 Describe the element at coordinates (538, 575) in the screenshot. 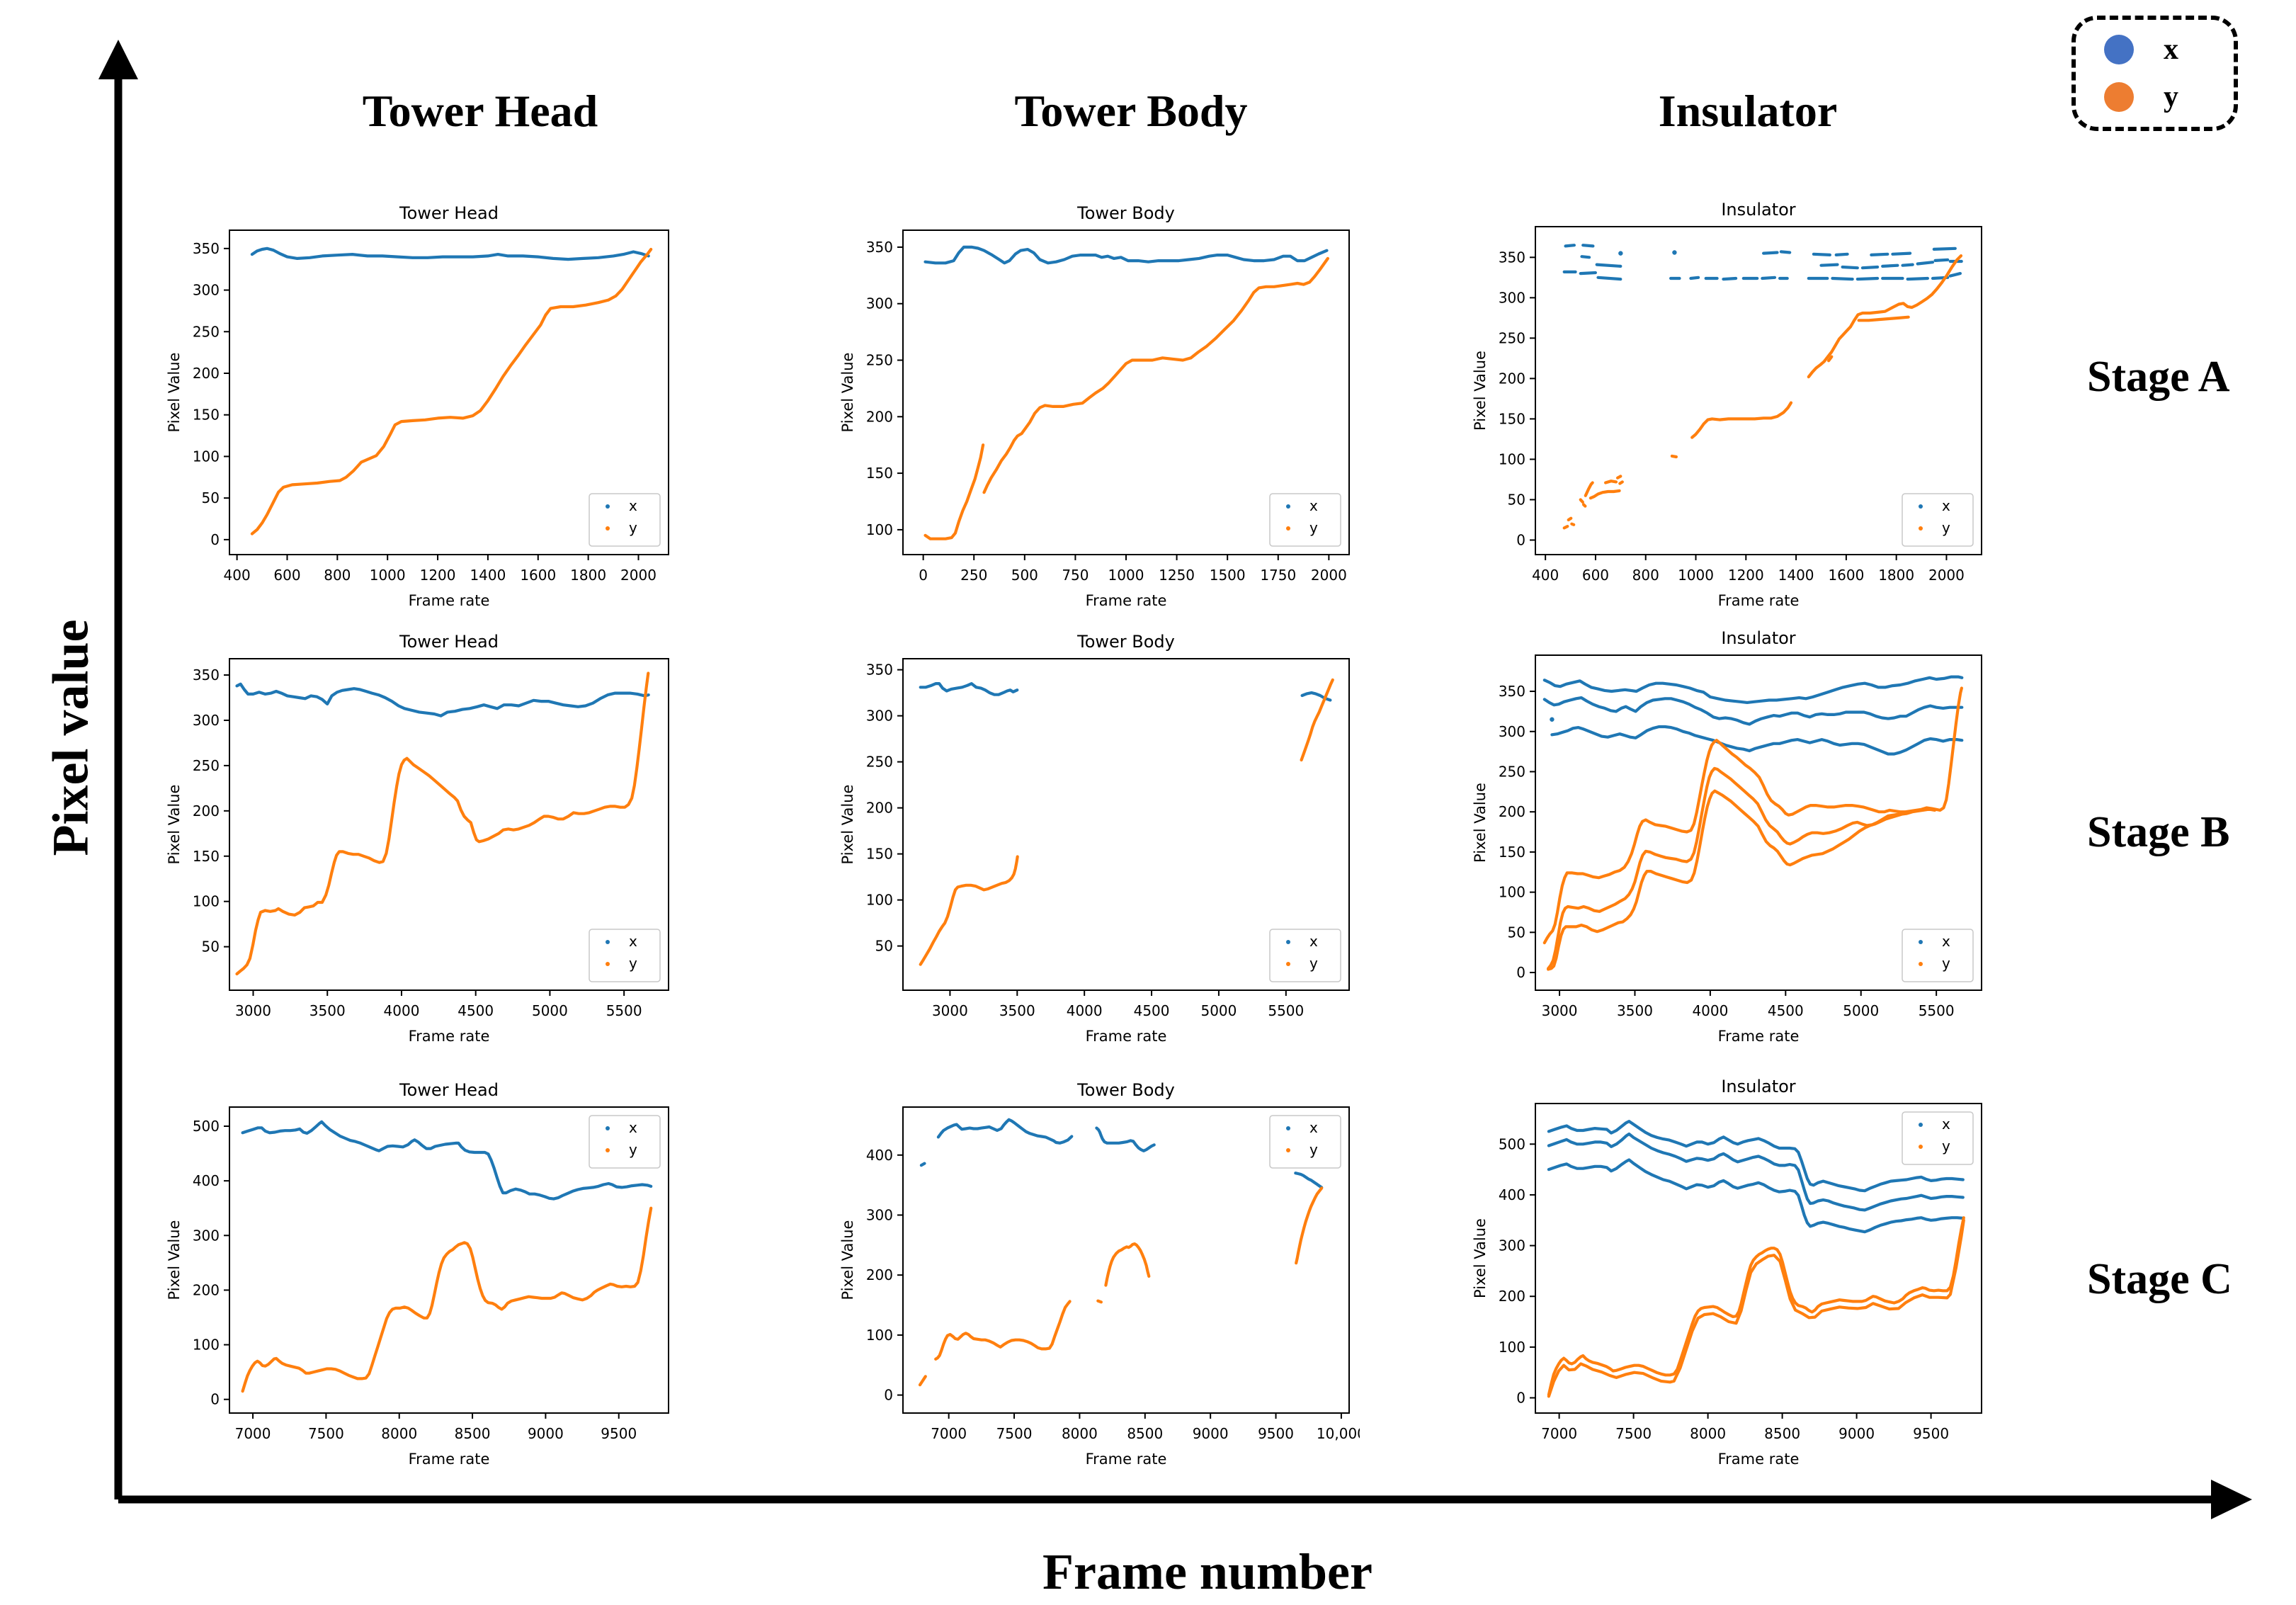

I see `svg-text: 1600` at that location.